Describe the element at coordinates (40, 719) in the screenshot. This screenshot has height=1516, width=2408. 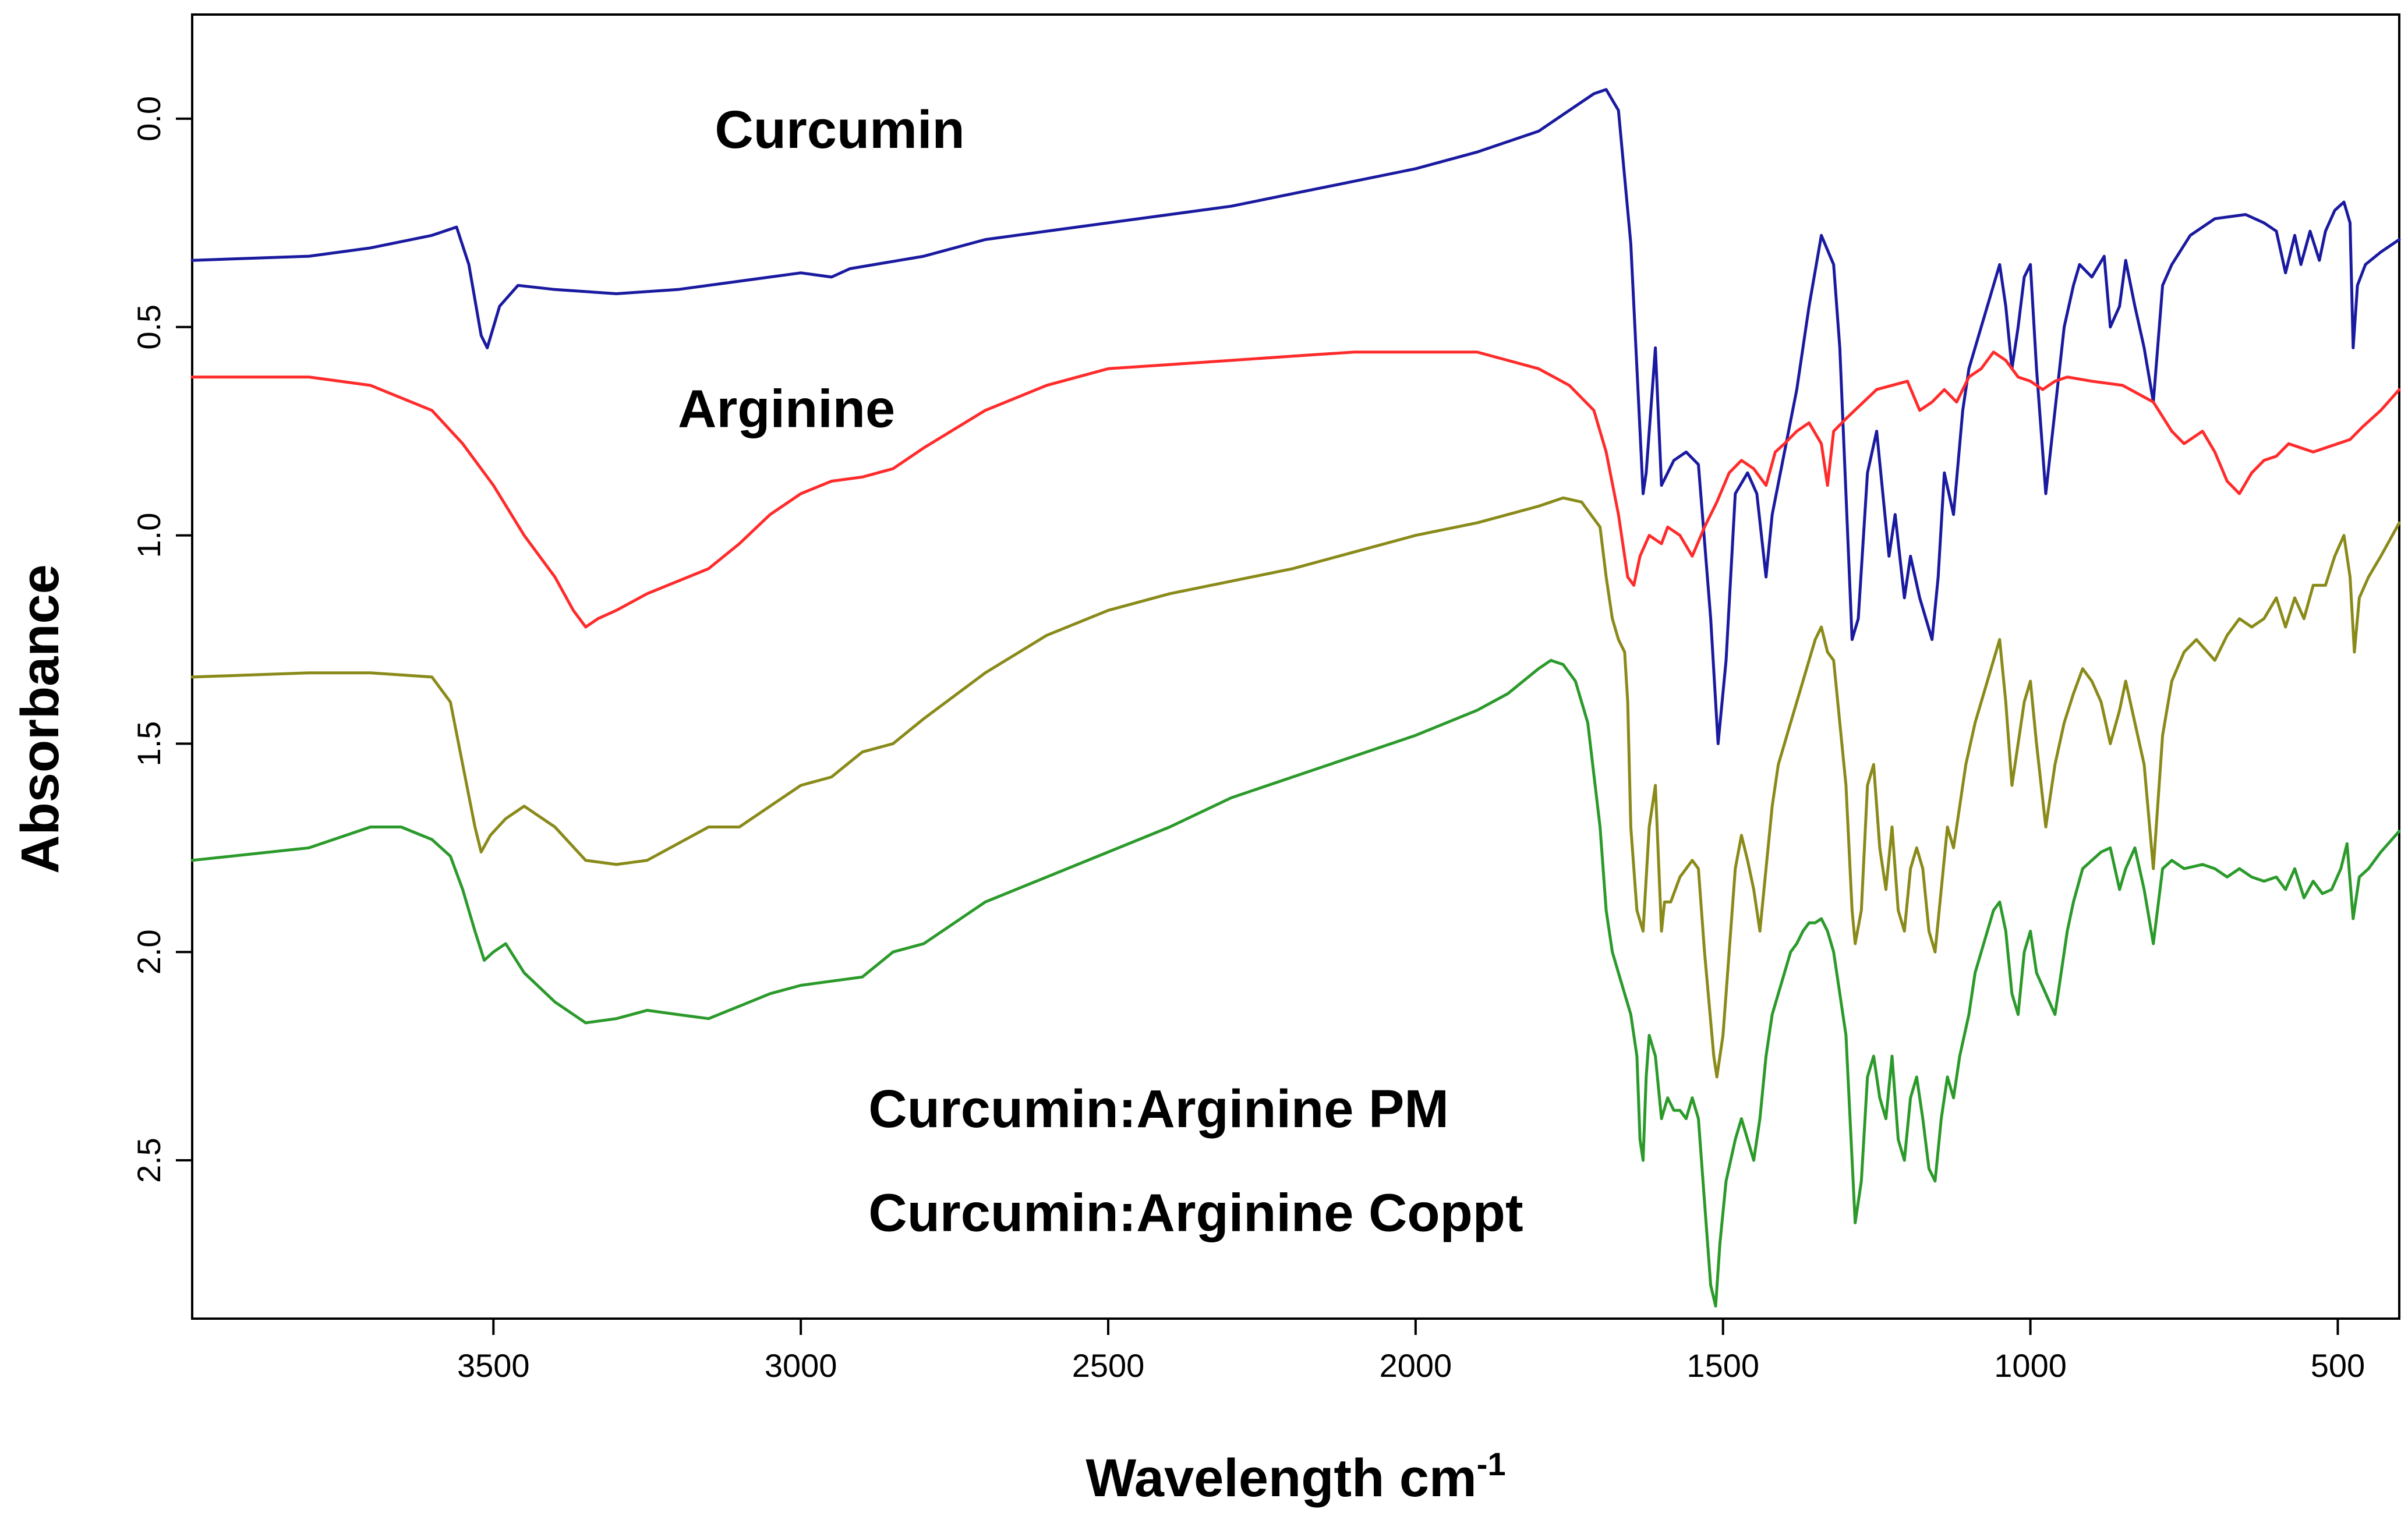
I see `y-axis-title: Absorbance` at that location.